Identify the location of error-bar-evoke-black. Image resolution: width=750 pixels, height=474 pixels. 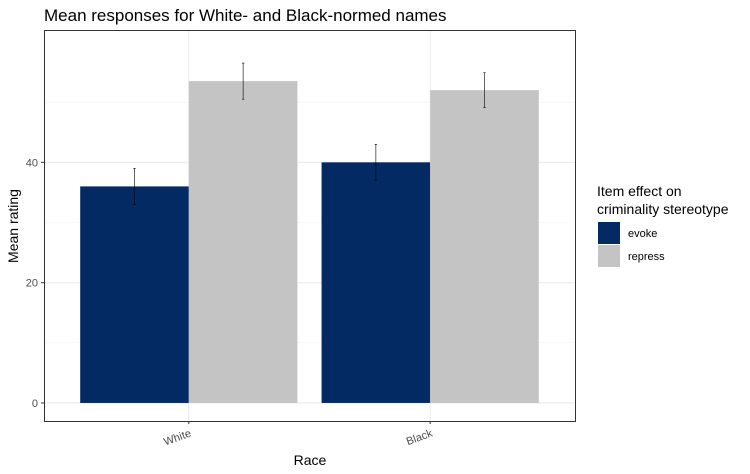
(376, 162).